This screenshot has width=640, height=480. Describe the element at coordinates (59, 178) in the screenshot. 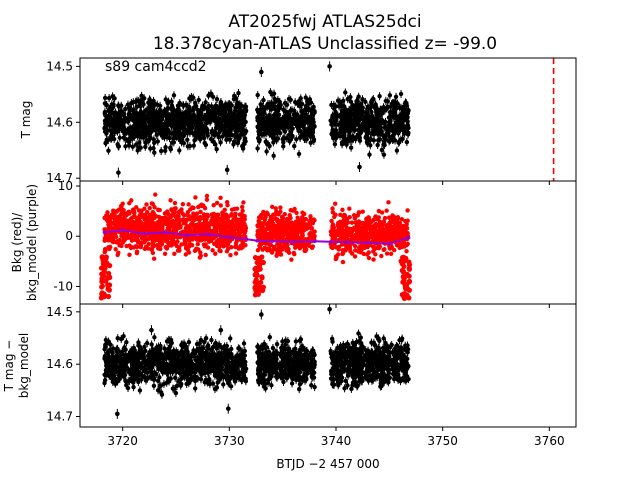

I see `y-tick-label: 14.7` at that location.